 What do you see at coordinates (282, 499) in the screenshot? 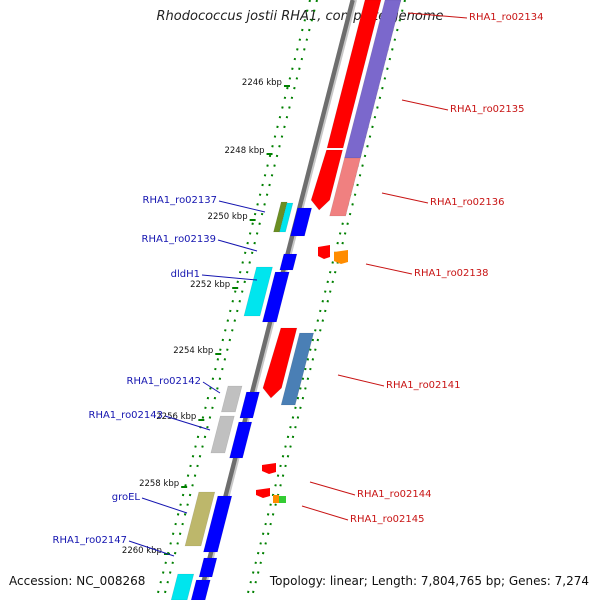
I see `gene-ro02145-green` at bounding box center [282, 499].